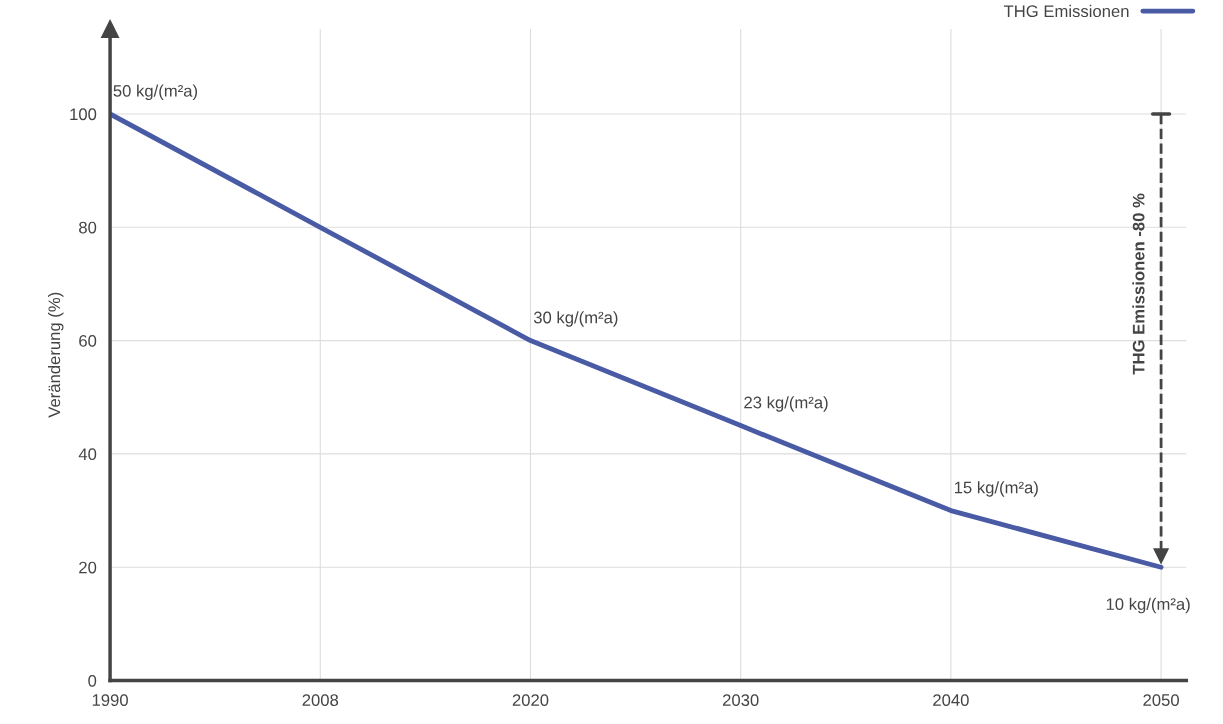  Describe the element at coordinates (1138, 284) in the screenshot. I see `annotation: THG Emissionen -80 %` at that location.